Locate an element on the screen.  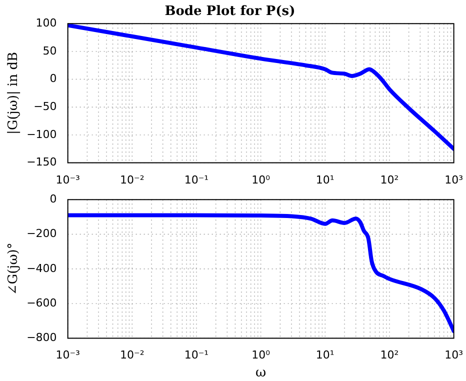
y-tick-label: 50 is located at coordinates (49, 51).